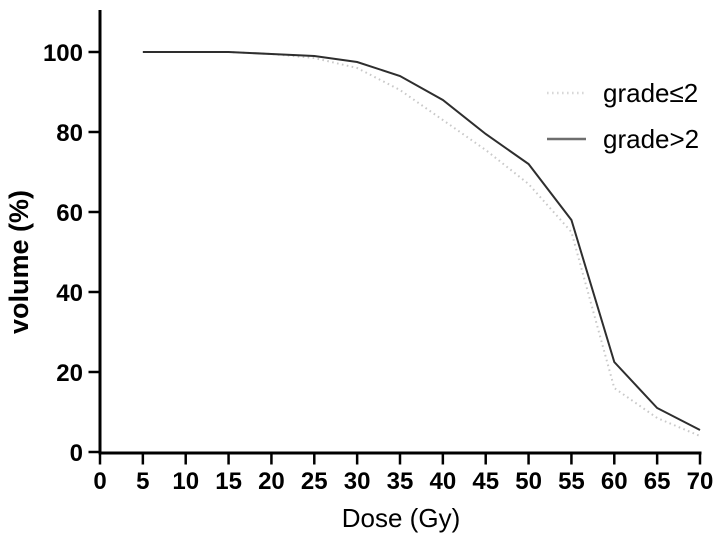 This screenshot has height=544, width=719. What do you see at coordinates (400, 481) in the screenshot?
I see `x-tick-label: 35` at bounding box center [400, 481].